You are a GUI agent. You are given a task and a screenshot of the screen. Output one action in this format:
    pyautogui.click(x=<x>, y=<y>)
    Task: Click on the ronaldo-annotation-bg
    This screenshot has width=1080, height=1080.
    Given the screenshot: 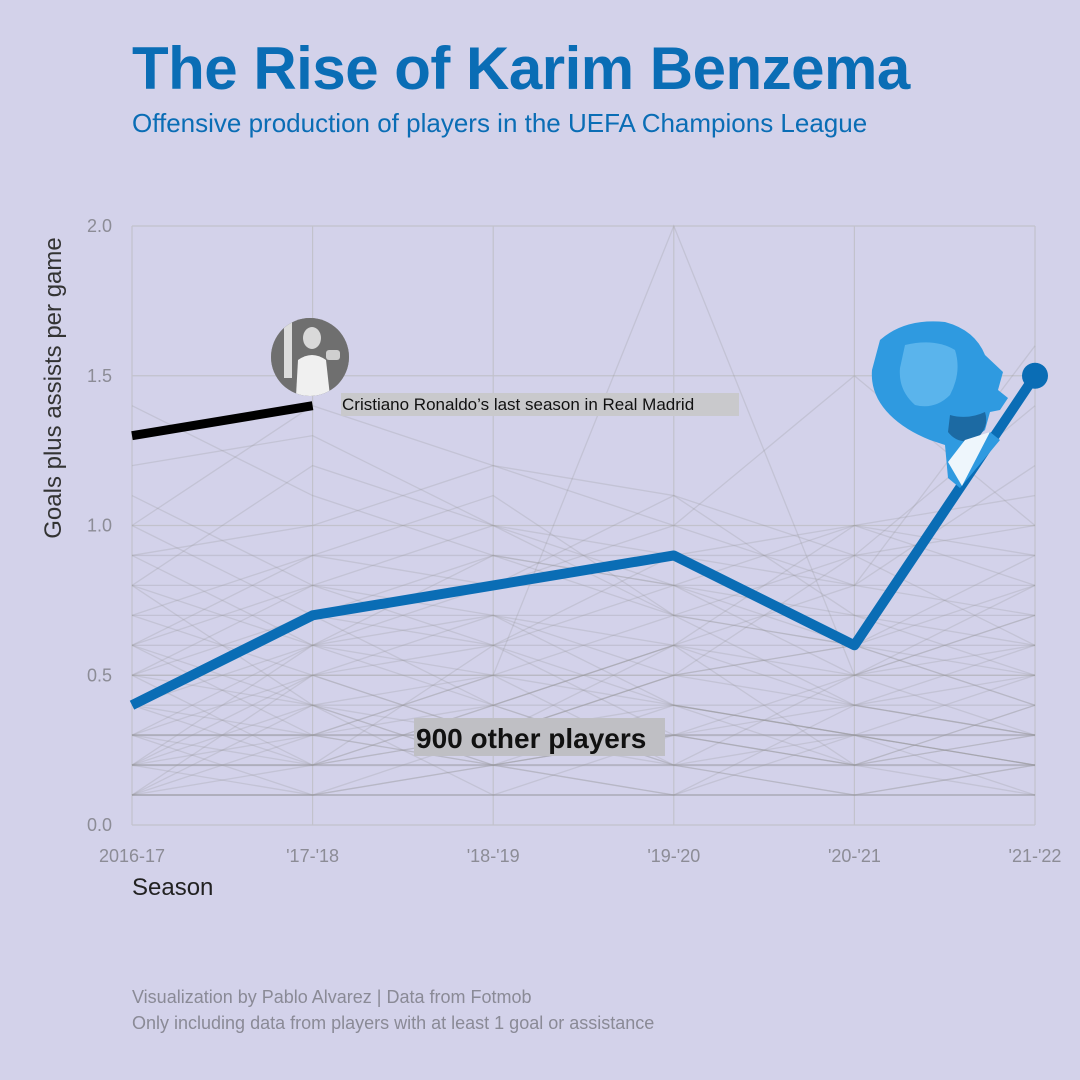 What is the action you would take?
    pyautogui.click(x=540, y=404)
    